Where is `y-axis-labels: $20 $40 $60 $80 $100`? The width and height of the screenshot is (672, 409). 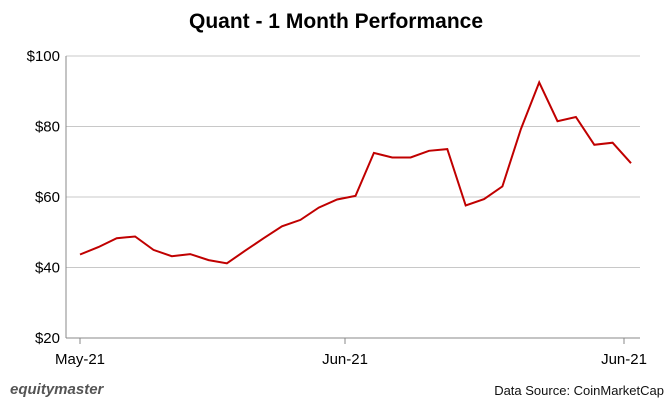
y-axis-labels: $20 $40 $60 $80 $100 is located at coordinates (43, 197).